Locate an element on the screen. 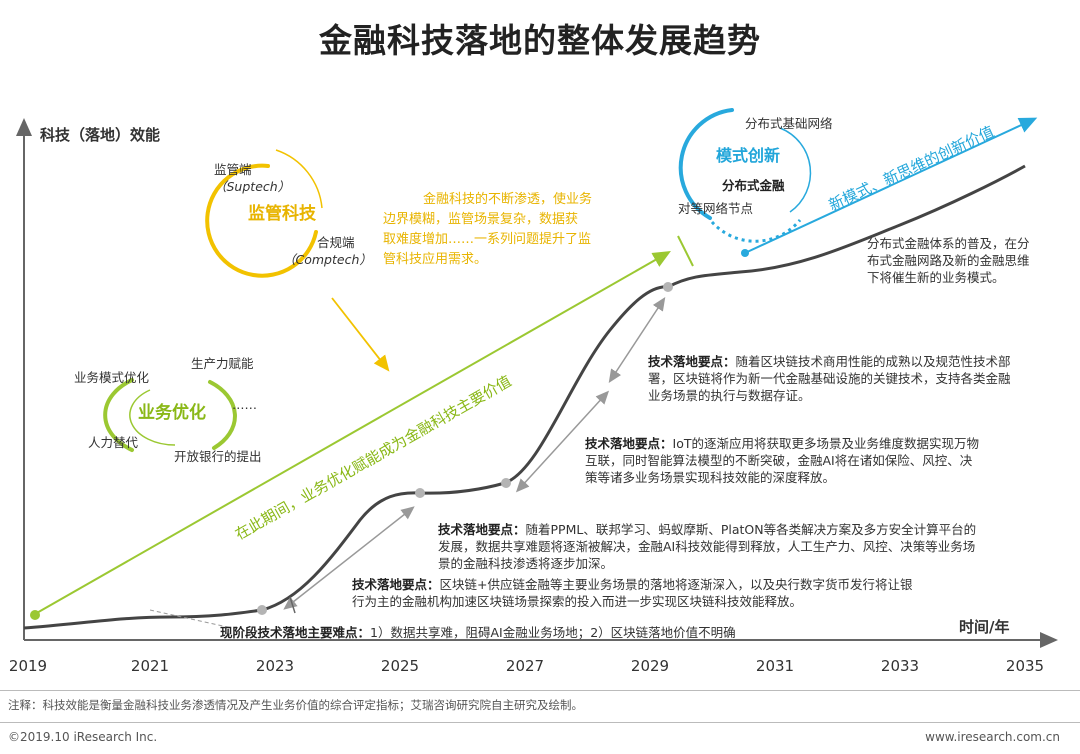 Image resolution: width=1080 pixels, height=754 pixels. business-item: 生产力赋能 is located at coordinates (222, 363).